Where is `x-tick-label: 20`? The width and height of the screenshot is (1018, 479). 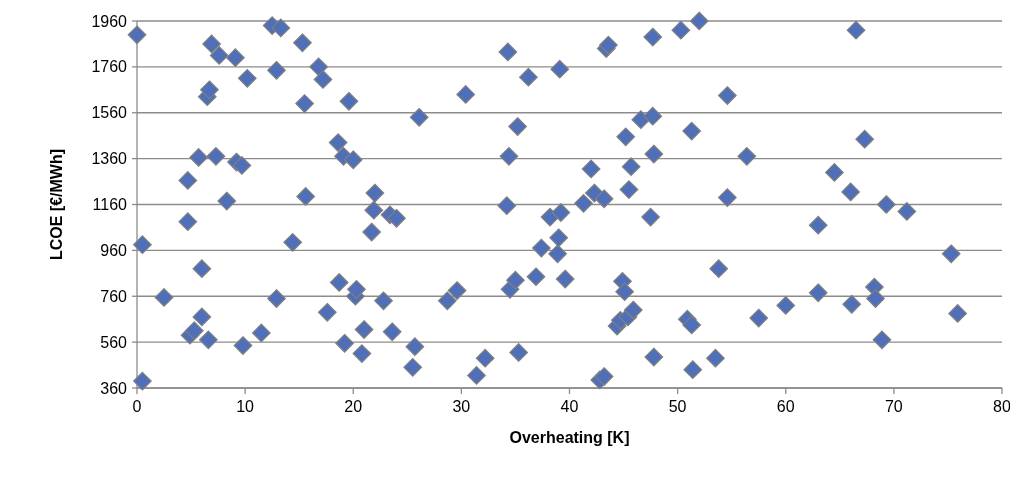
x-tick-label: 20 is located at coordinates (353, 406).